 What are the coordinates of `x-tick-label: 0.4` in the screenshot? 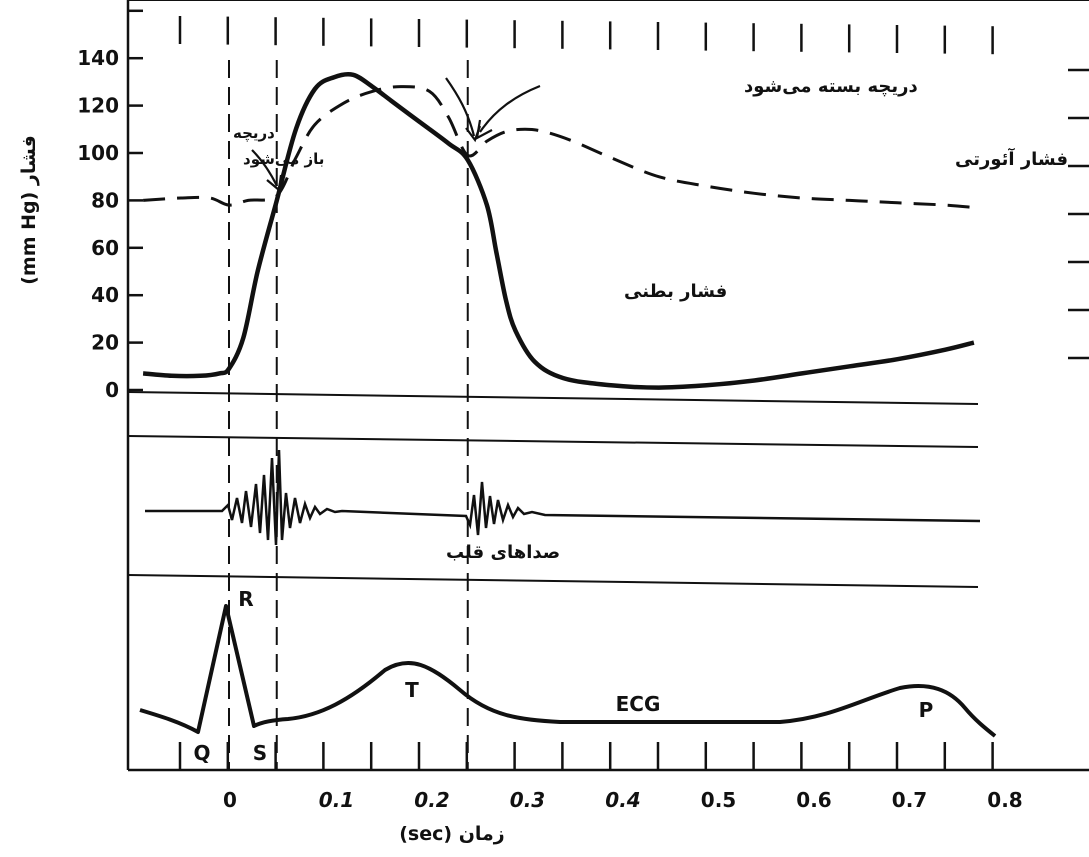 It's located at (622, 800).